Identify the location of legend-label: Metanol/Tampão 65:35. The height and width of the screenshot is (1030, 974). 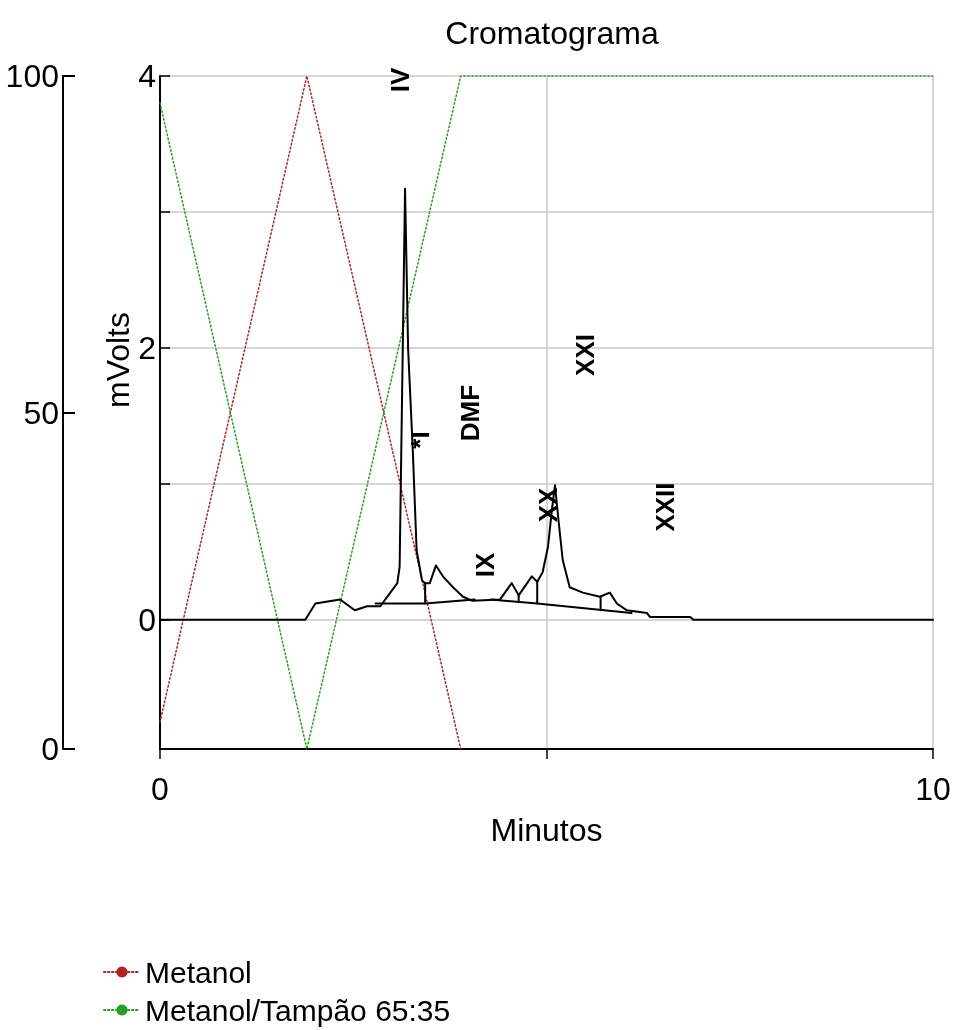
(298, 1010).